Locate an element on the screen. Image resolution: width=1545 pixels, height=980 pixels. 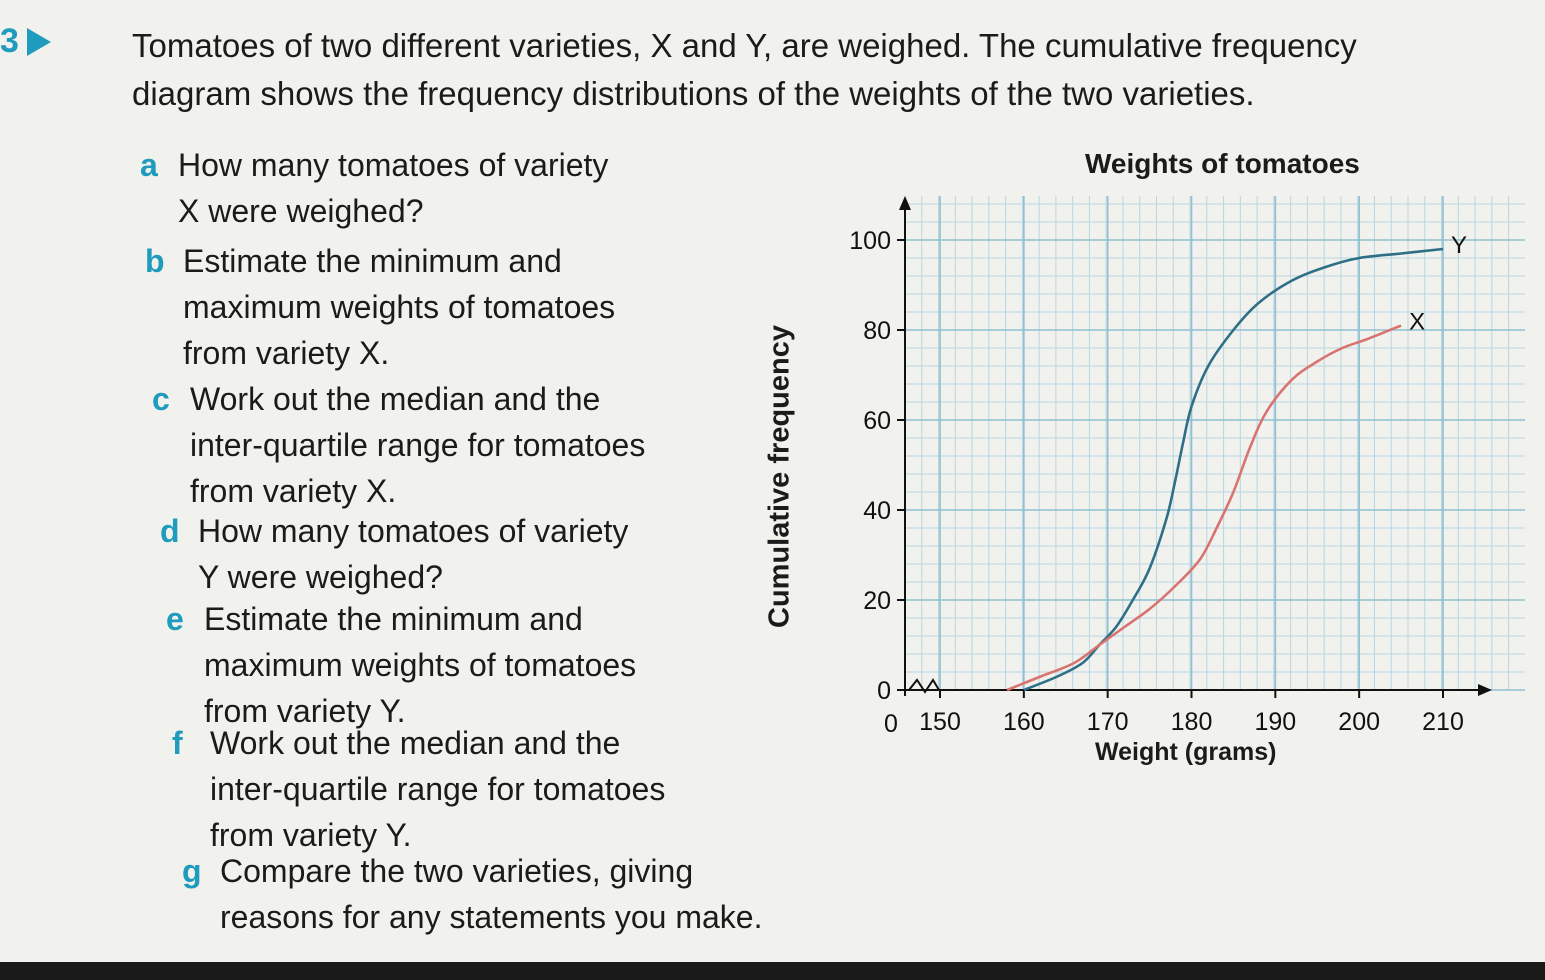
series-label-x: X is located at coordinates (1417, 322).